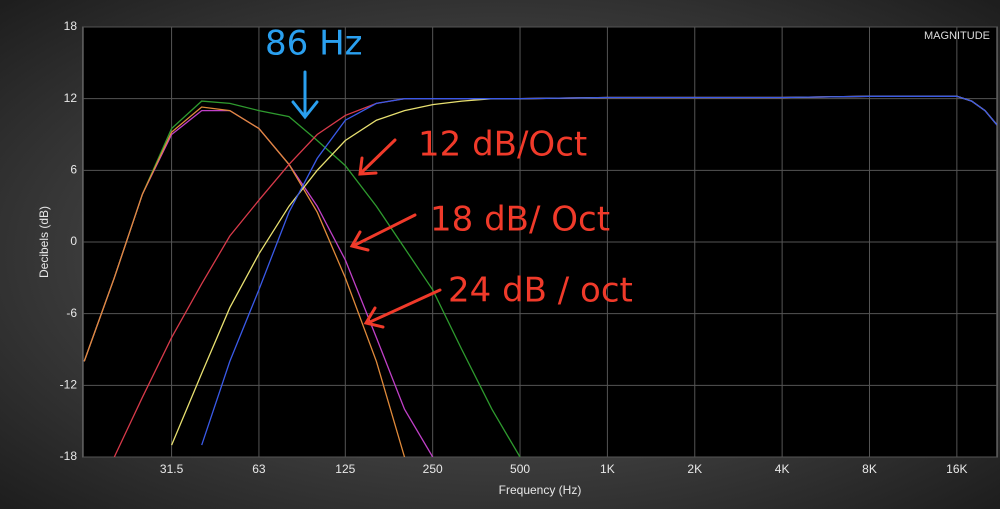  Describe the element at coordinates (313, 44) in the screenshot. I see `annotation: 86 Hz` at that location.